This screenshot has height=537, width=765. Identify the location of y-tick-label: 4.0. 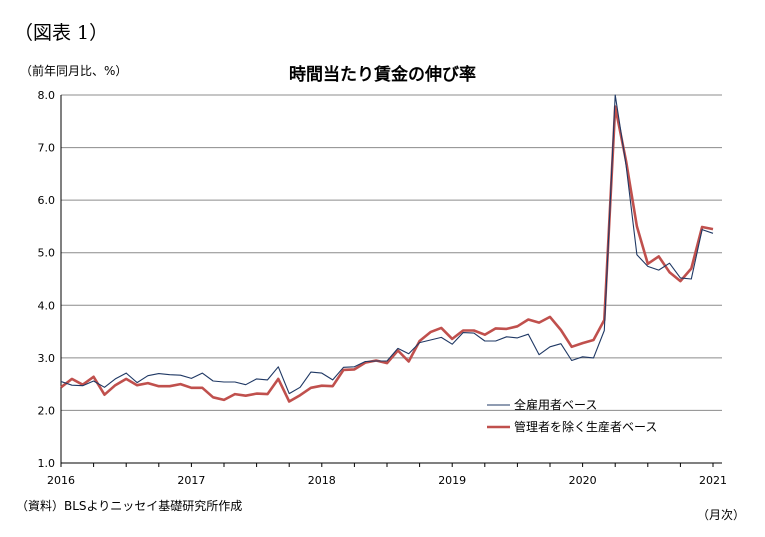
(47, 305).